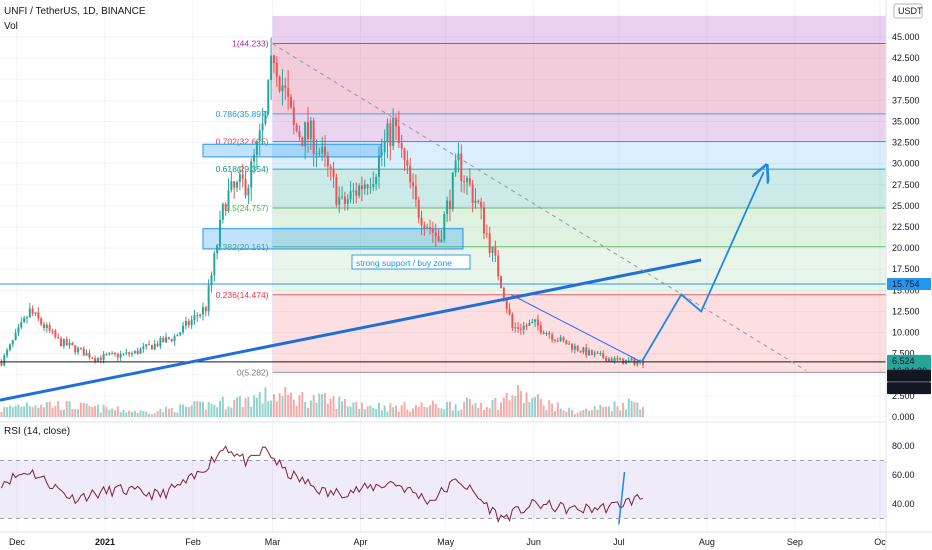 This screenshot has height=550, width=932. What do you see at coordinates (242, 169) in the screenshot?
I see `fib-level-label: 0.618(29.354)` at bounding box center [242, 169].